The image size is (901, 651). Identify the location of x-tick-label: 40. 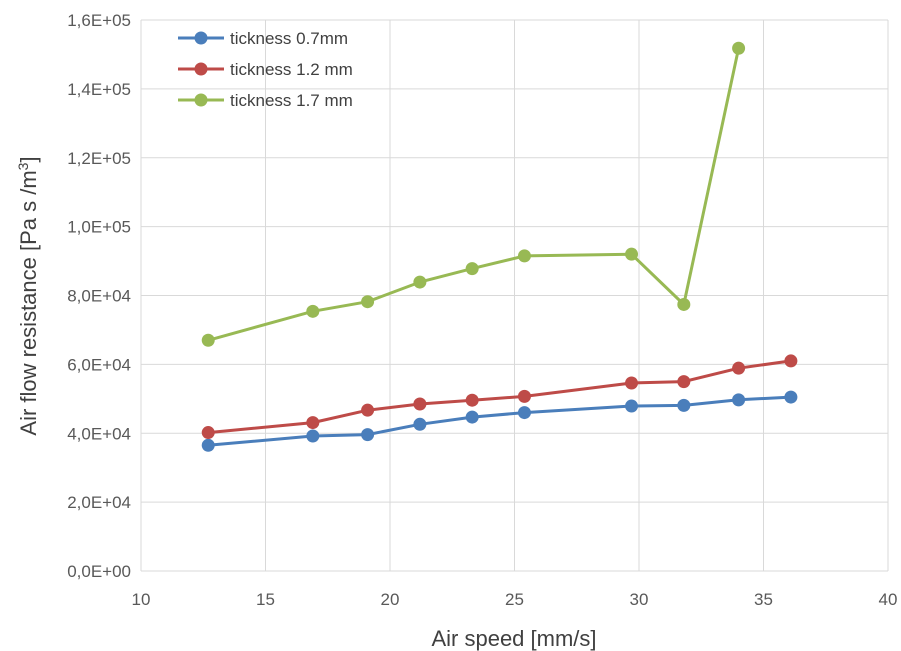
(888, 599).